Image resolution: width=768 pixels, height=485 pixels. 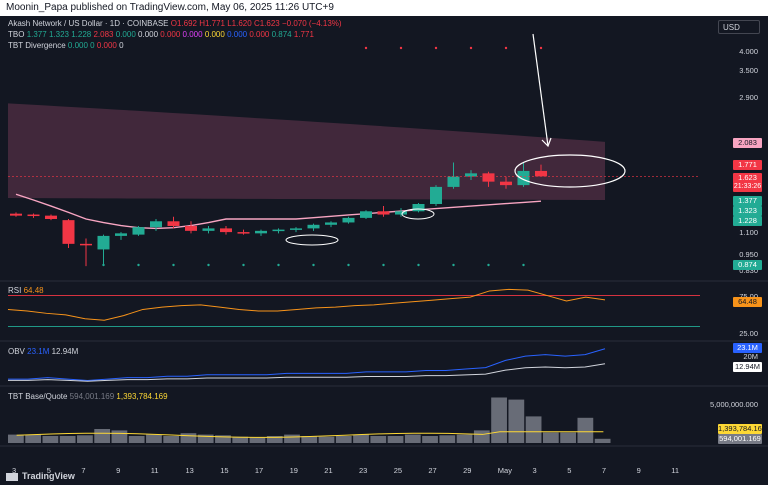 I want to click on logo-text: TradingView, so click(x=48, y=476).